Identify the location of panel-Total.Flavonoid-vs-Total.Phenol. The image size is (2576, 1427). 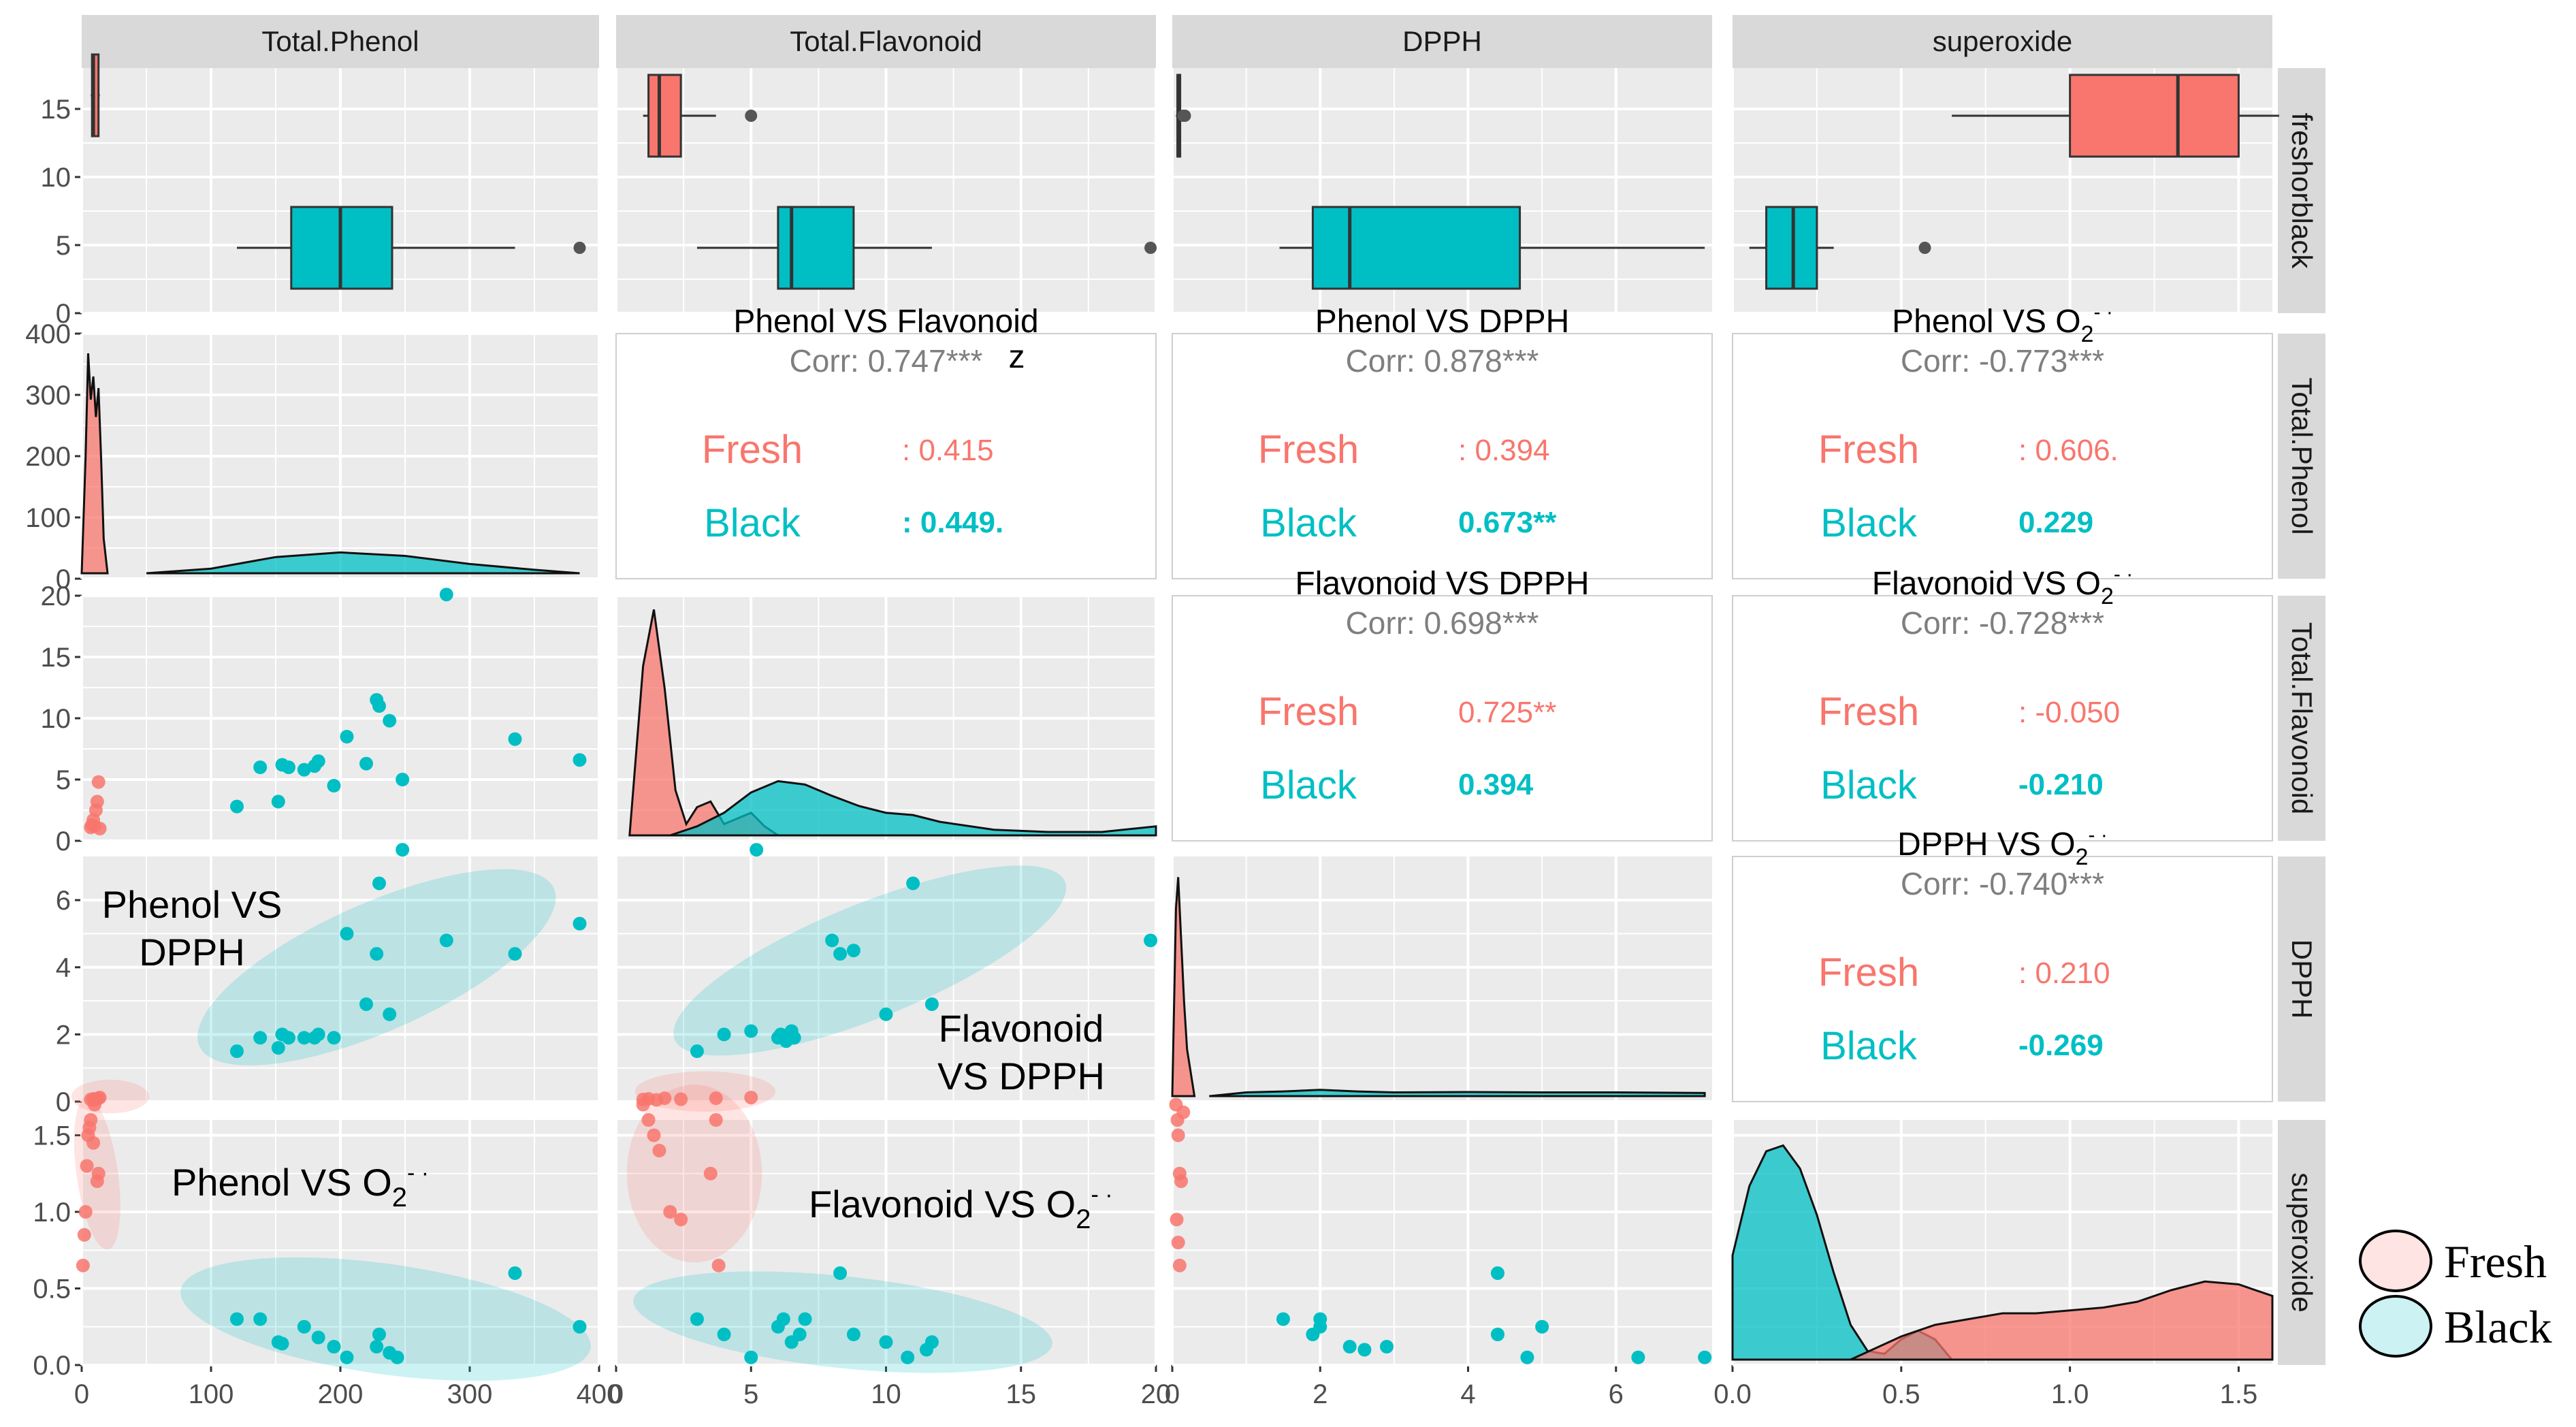
(340, 718).